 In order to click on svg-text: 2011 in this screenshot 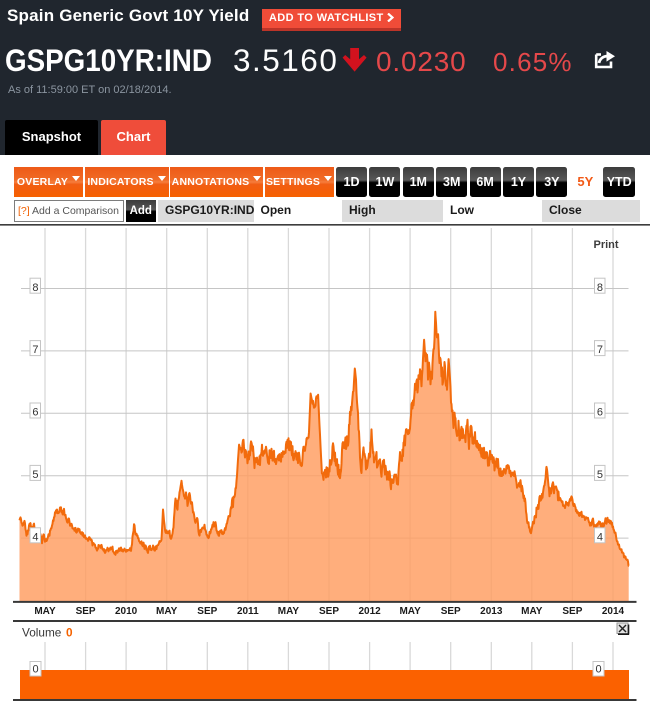, I will do `click(248, 611)`.